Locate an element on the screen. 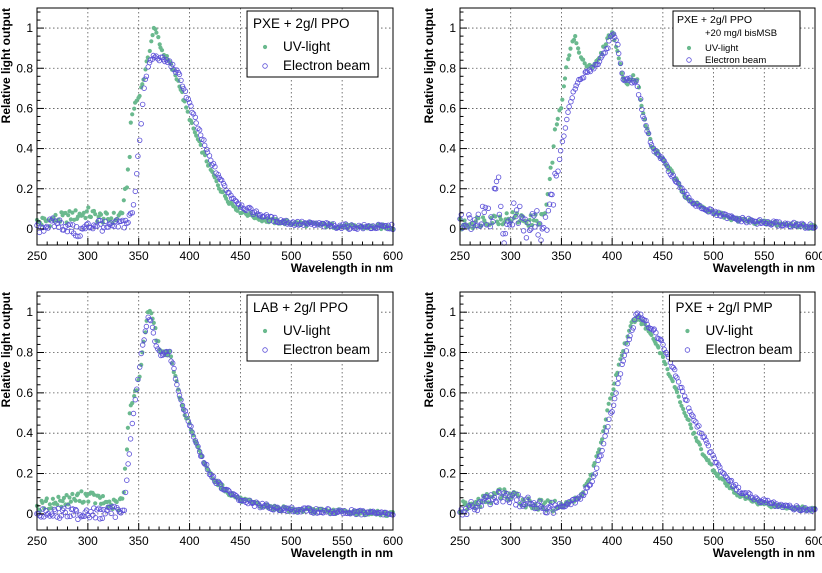  legend: PXE + 2g/l PPO UV-light Electron beam is located at coordinates (312, 44).